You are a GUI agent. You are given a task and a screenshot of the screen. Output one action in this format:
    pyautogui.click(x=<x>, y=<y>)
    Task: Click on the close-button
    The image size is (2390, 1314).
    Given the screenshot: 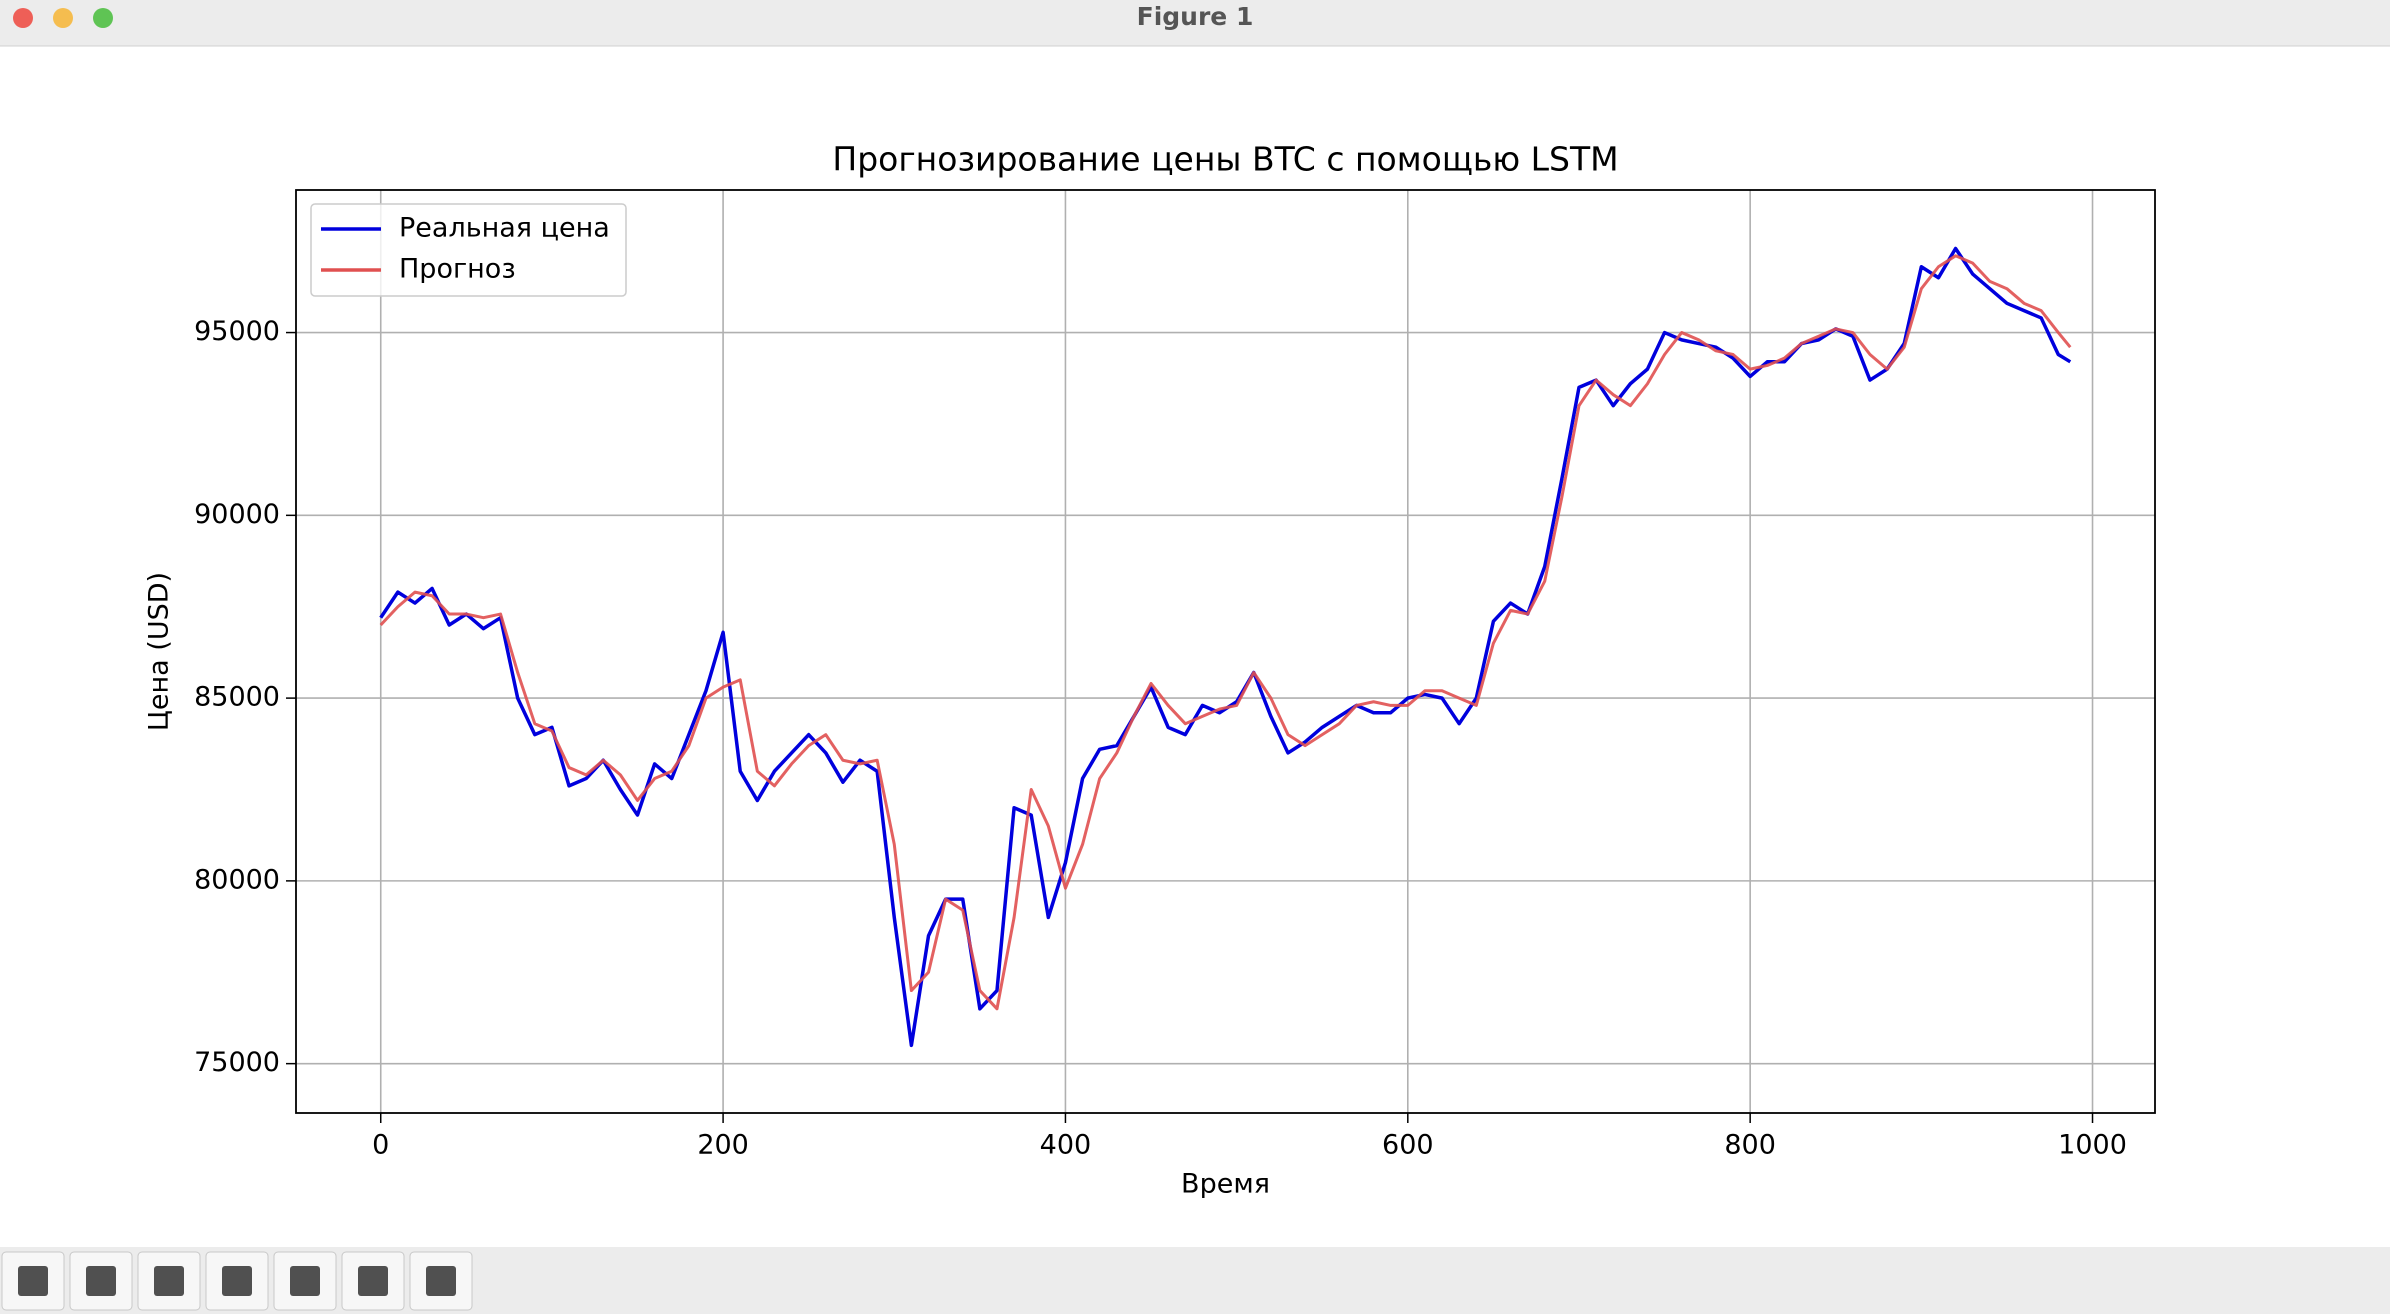 What is the action you would take?
    pyautogui.click(x=23, y=18)
    